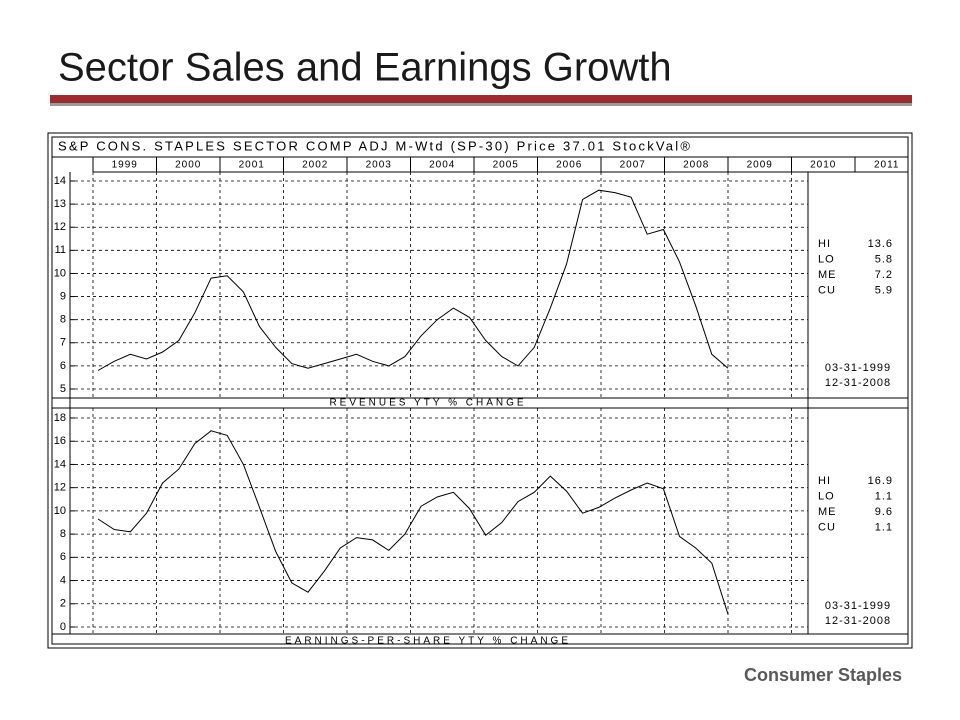  Describe the element at coordinates (63, 627) in the screenshot. I see `y-tick-label: 0` at that location.